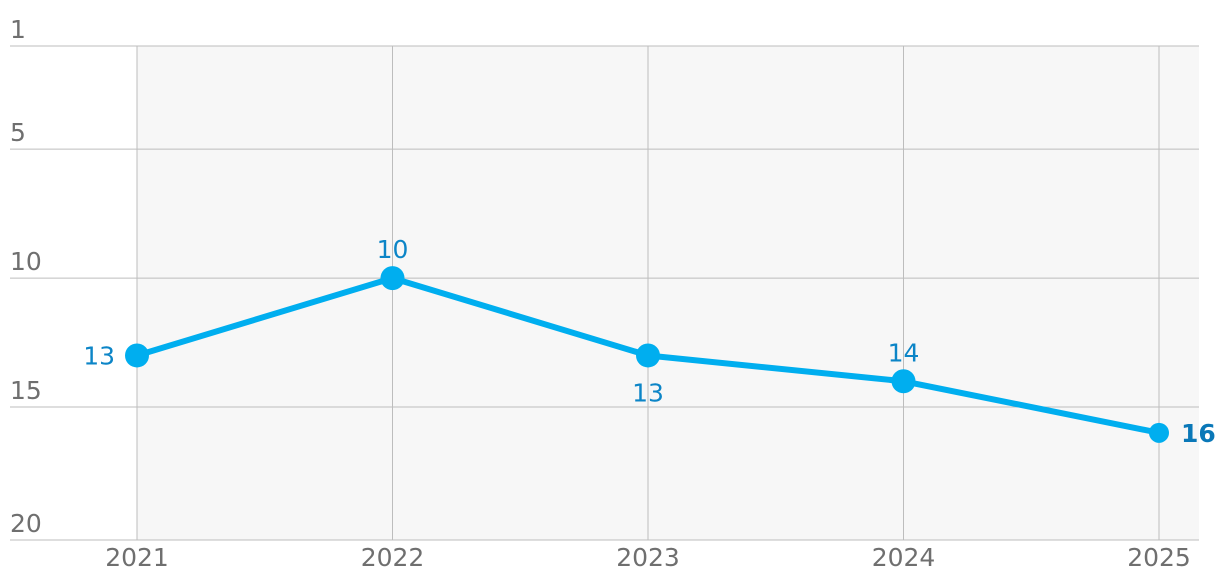 The width and height of the screenshot is (1220, 588). Describe the element at coordinates (392, 278) in the screenshot. I see `data-point-2022` at that location.